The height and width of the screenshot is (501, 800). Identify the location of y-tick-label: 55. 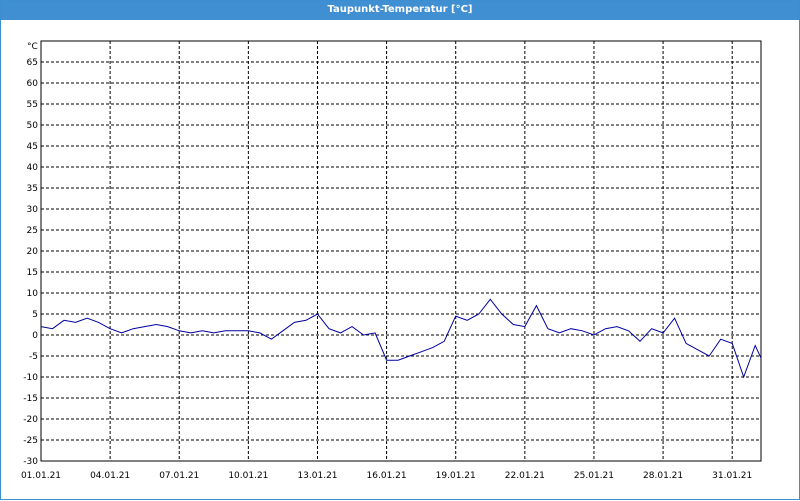
(32, 105).